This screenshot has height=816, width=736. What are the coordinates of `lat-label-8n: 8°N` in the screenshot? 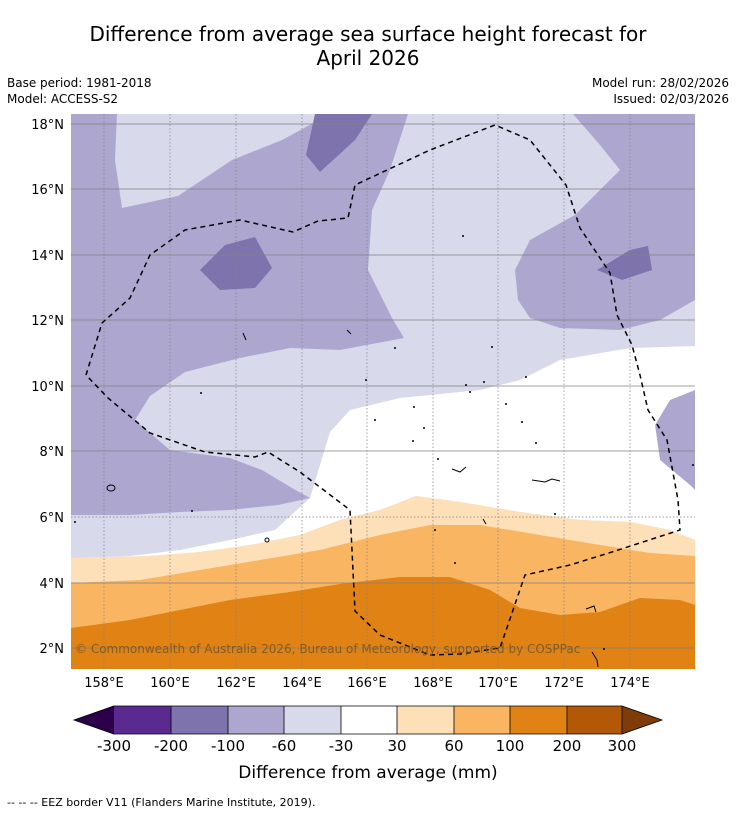 It's located at (52, 452).